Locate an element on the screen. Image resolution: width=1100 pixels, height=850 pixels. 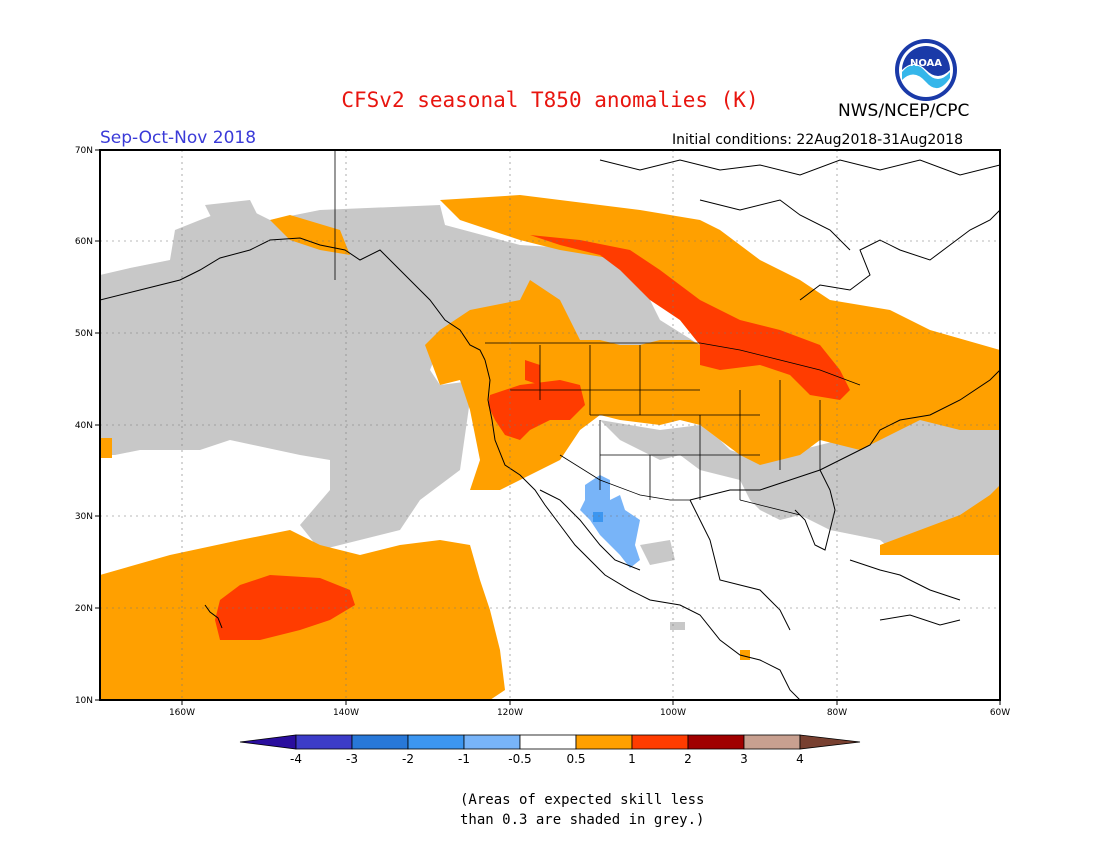
colorbar-label: -1 is located at coordinates (464, 759).